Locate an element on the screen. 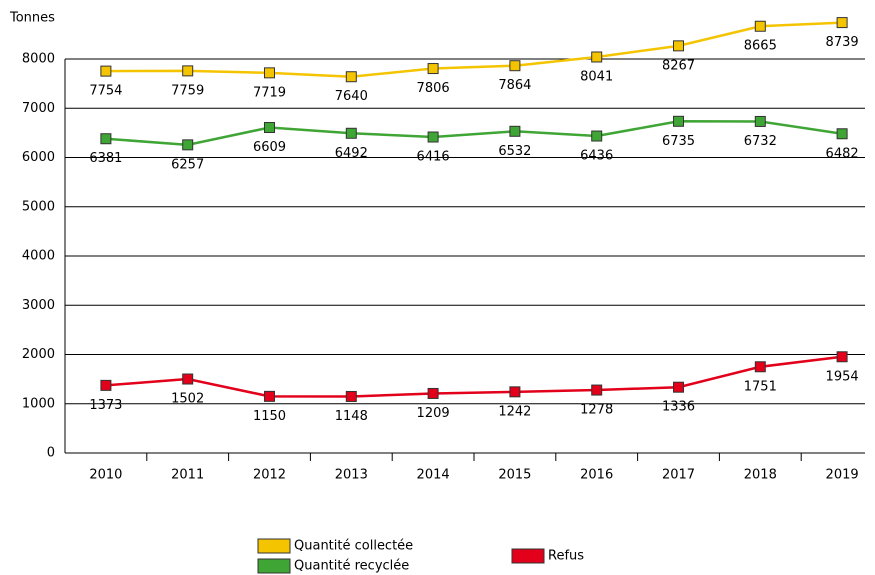 The image size is (875, 575). y-tick-label: 0 is located at coordinates (51, 453).